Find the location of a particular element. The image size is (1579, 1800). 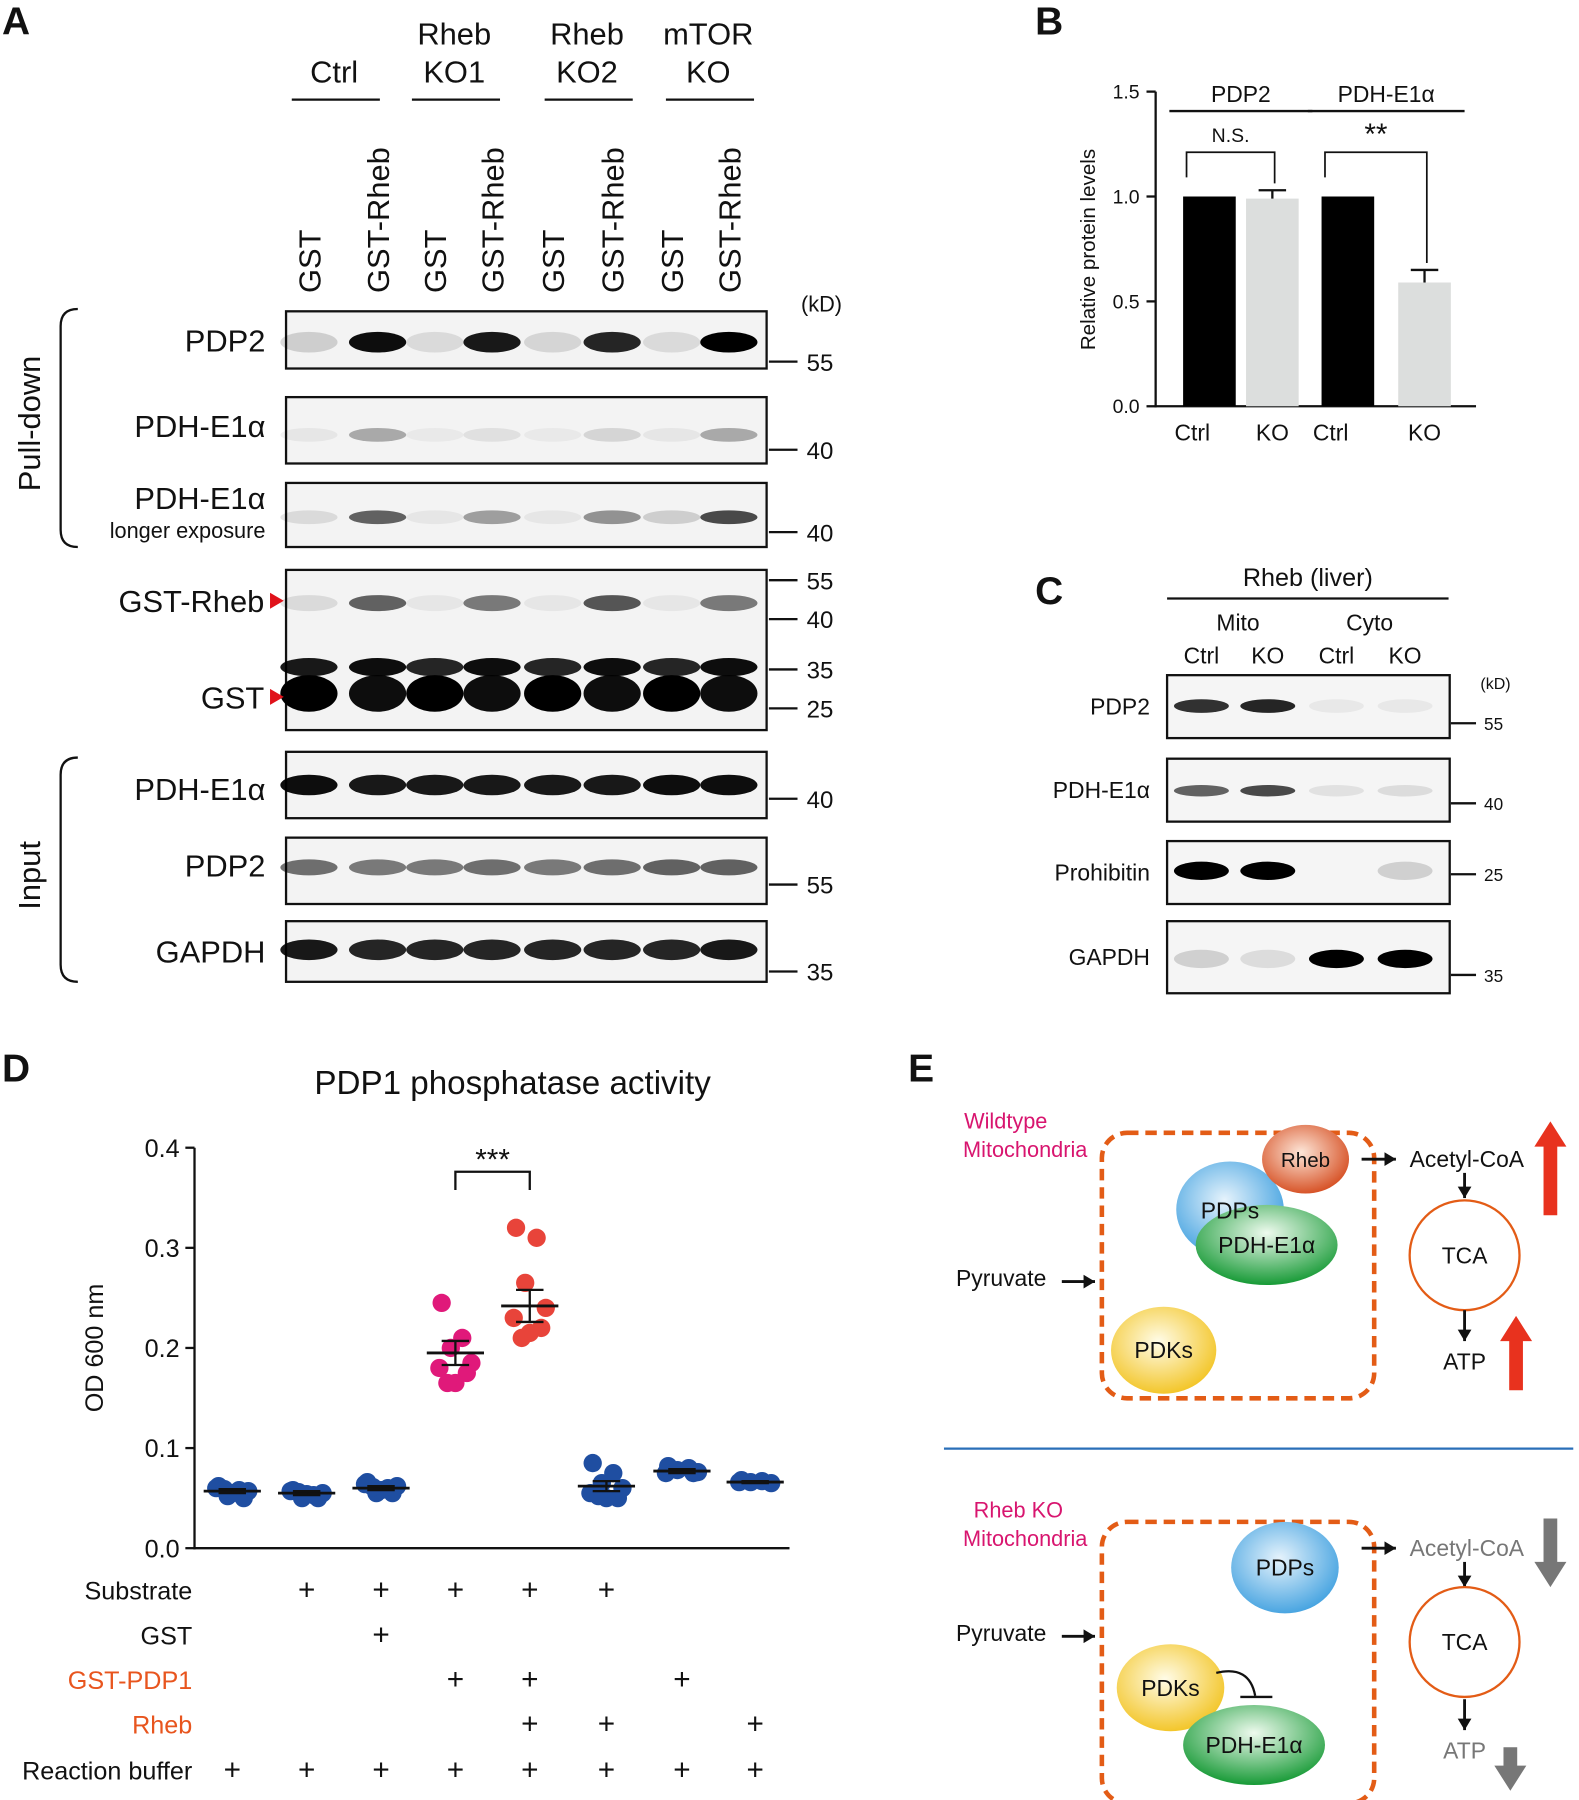

trend-arrow is located at coordinates (1510, 1769).